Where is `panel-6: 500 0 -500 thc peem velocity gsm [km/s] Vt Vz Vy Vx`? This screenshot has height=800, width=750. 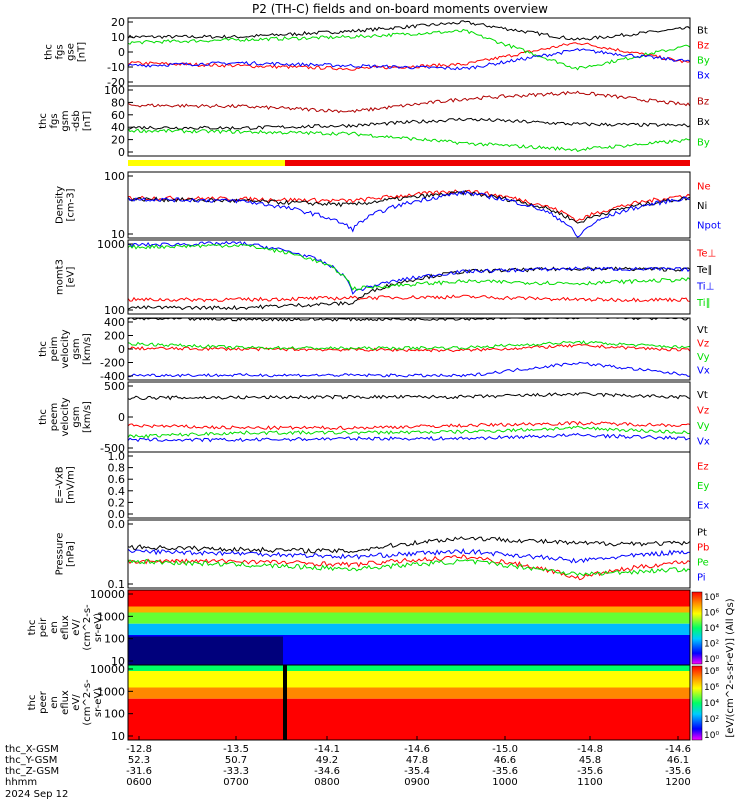
panel-6: 500 0 -500 thc peem velocity gsm [km/s] Vt Vz Vy Vx is located at coordinates (374, 417).